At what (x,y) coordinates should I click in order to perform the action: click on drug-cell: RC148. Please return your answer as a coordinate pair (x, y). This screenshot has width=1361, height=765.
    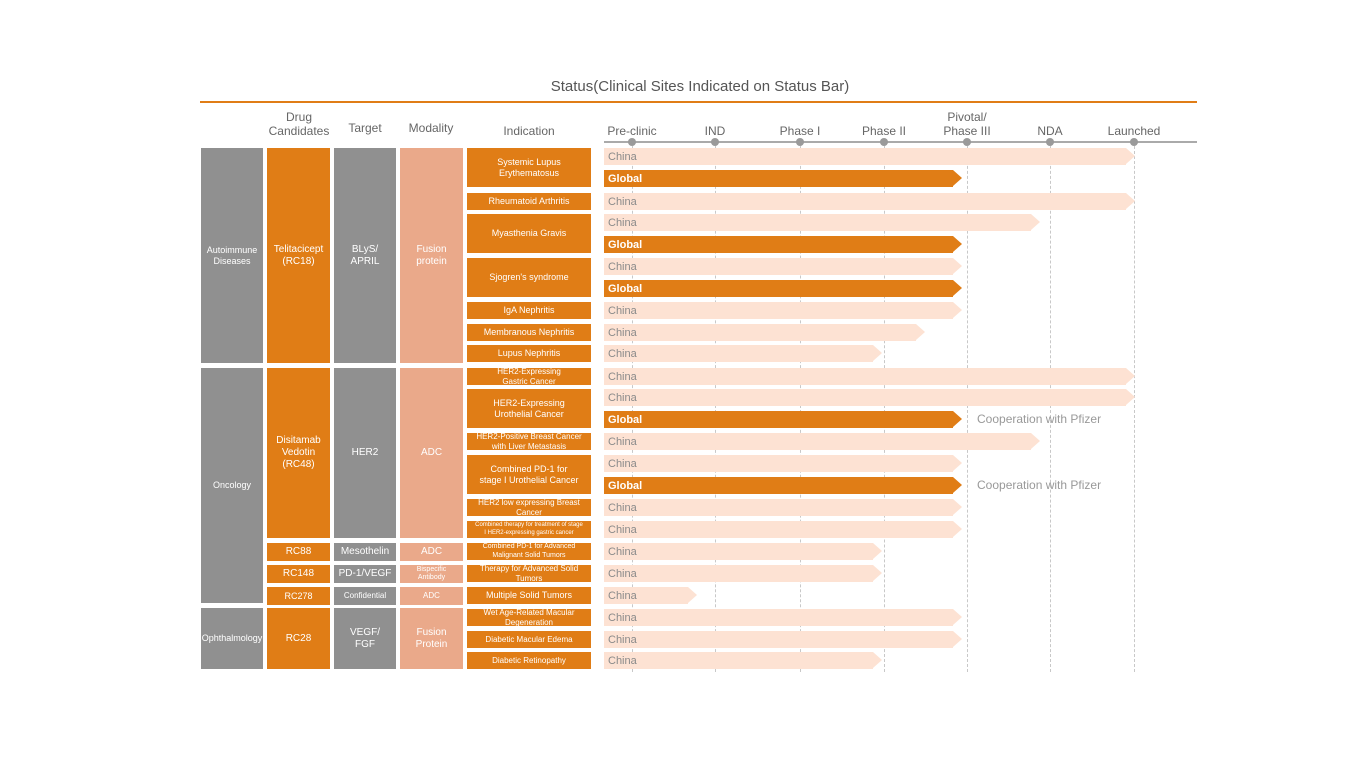
    Looking at the image, I should click on (298, 574).